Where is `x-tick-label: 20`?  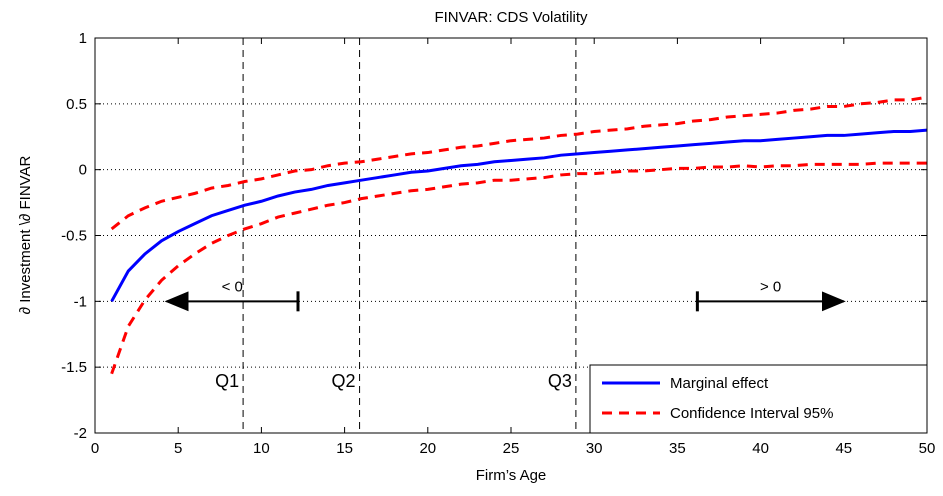
x-tick-label: 20 is located at coordinates (427, 448).